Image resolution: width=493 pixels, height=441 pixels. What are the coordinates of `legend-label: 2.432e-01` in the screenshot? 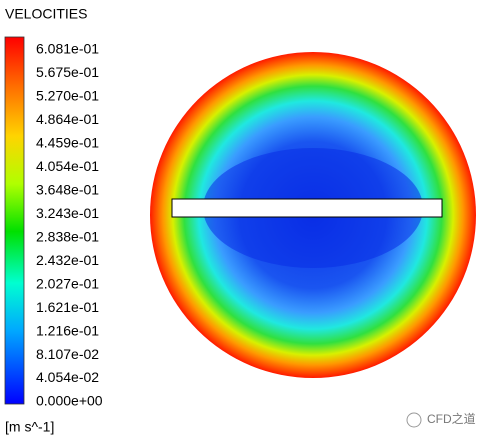 It's located at (67, 260).